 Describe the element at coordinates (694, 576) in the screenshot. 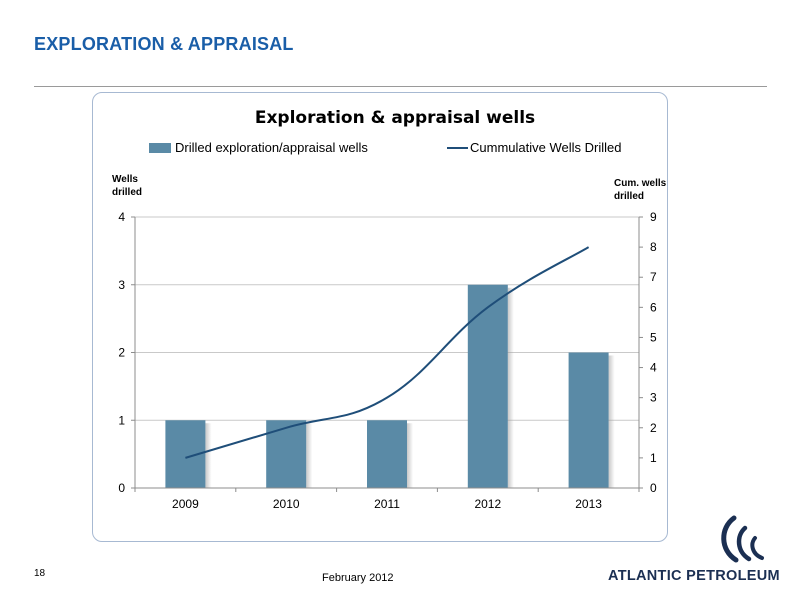

I see `logo-text: ATLANTIC PETROLEUM` at that location.